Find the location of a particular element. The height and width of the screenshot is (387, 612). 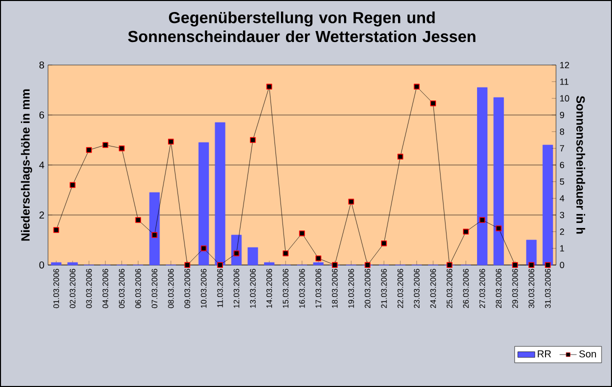

y2-tick-label: 9 is located at coordinates (562, 115).